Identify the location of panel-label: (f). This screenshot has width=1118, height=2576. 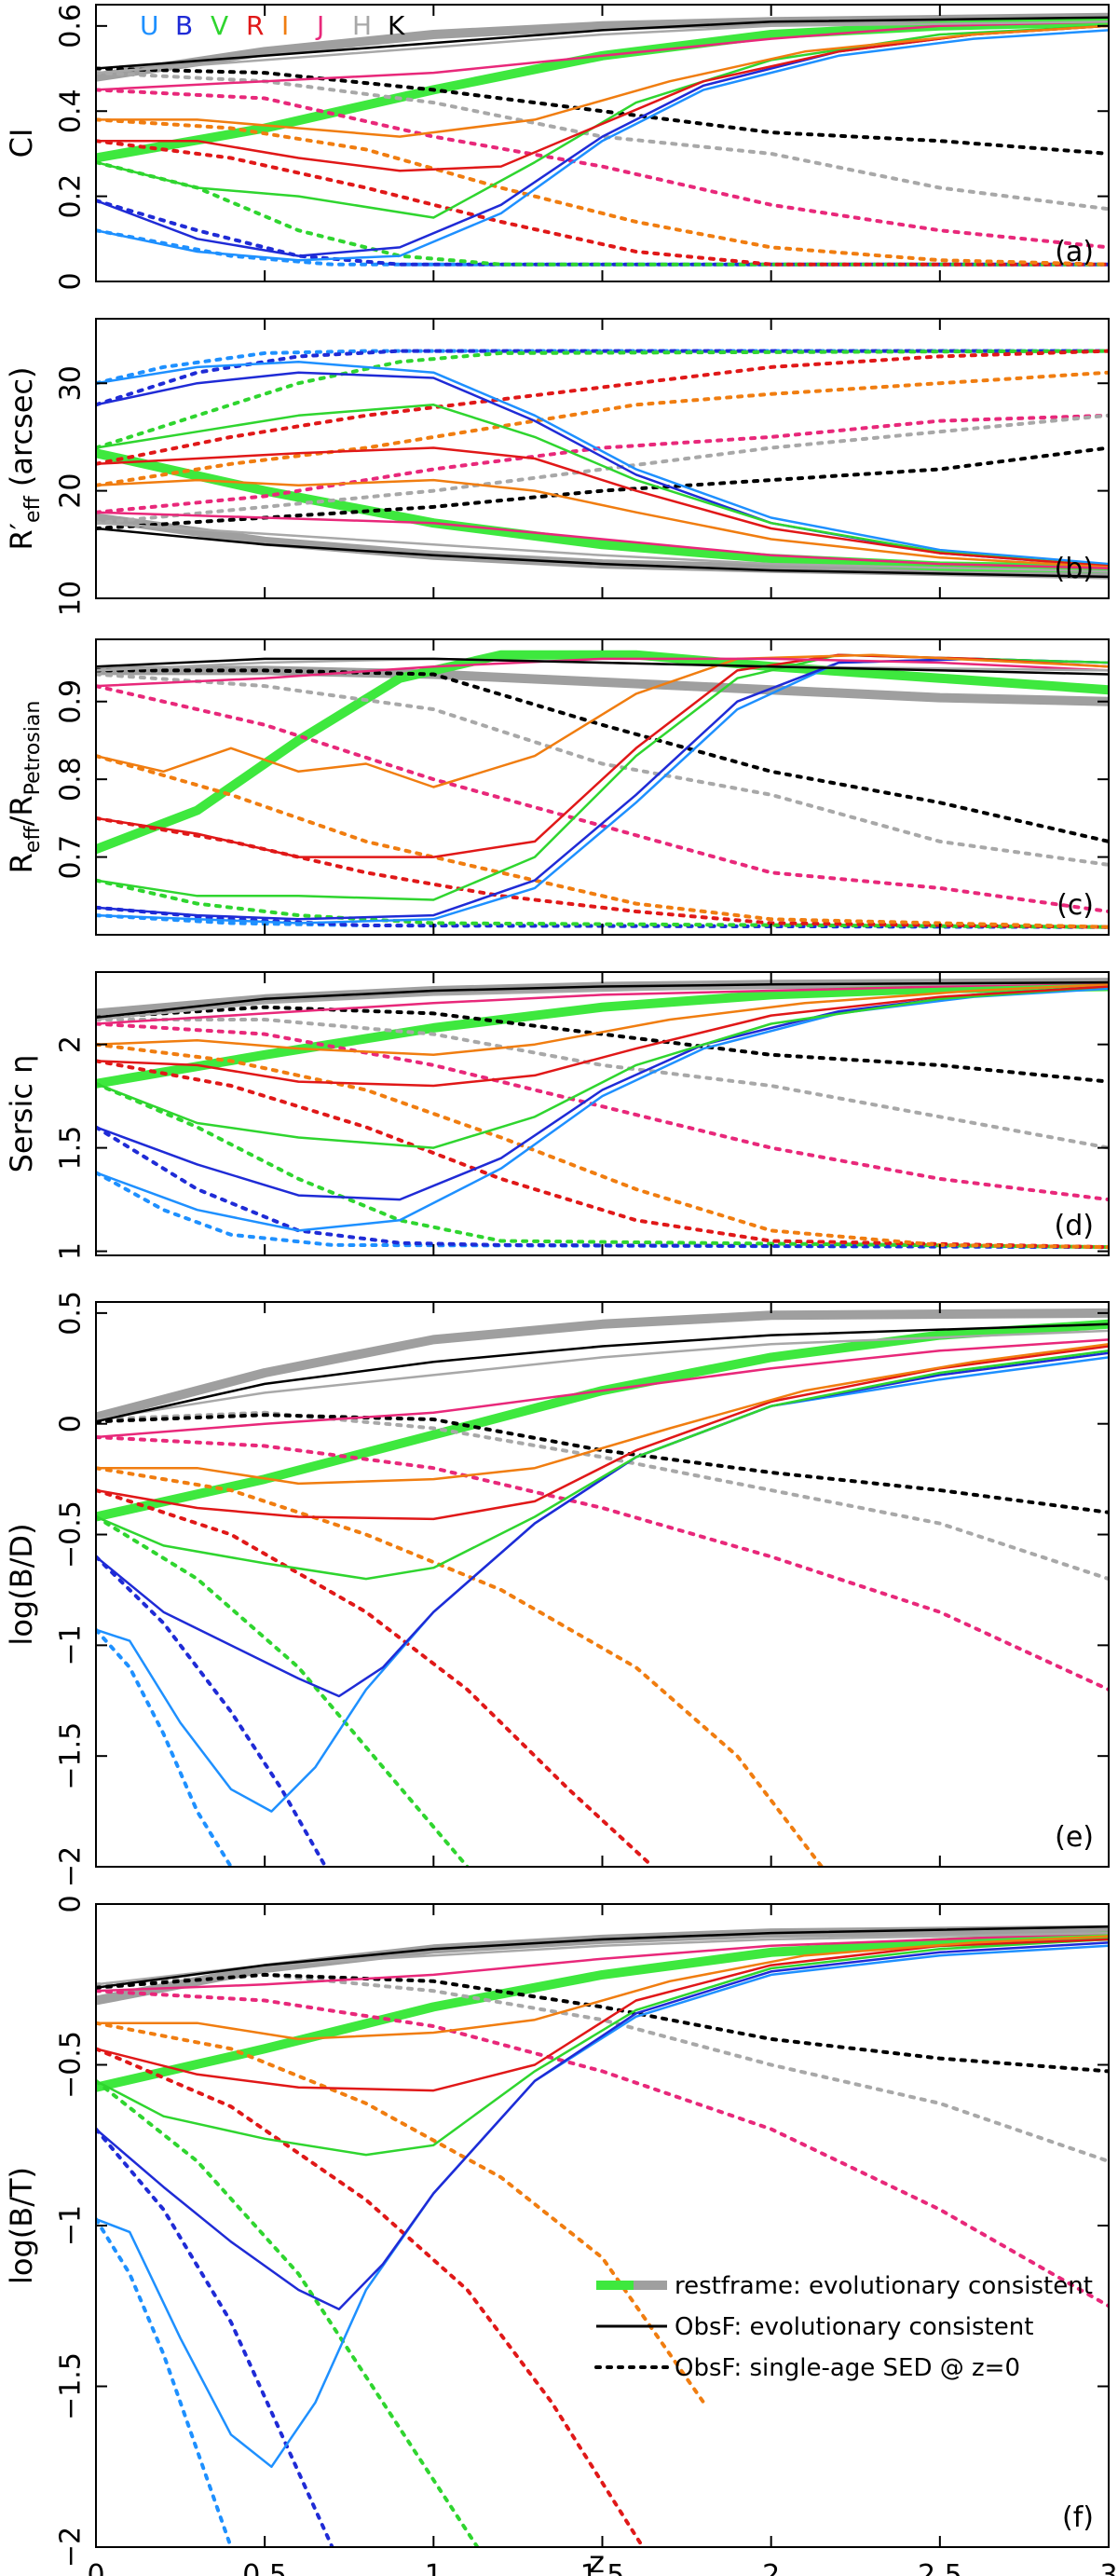
(1078, 2517).